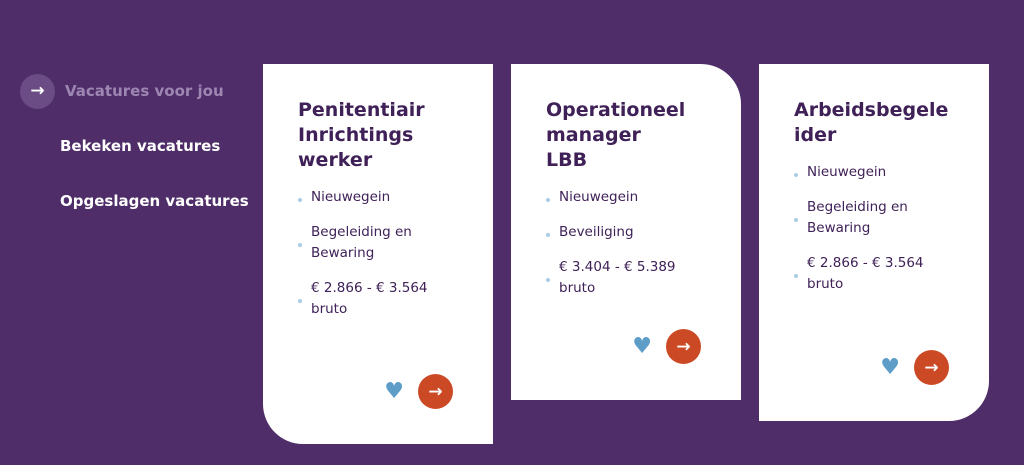  What do you see at coordinates (622, 278) in the screenshot?
I see `vacancy-salary: € 3.404 - € 5.389 bruto` at bounding box center [622, 278].